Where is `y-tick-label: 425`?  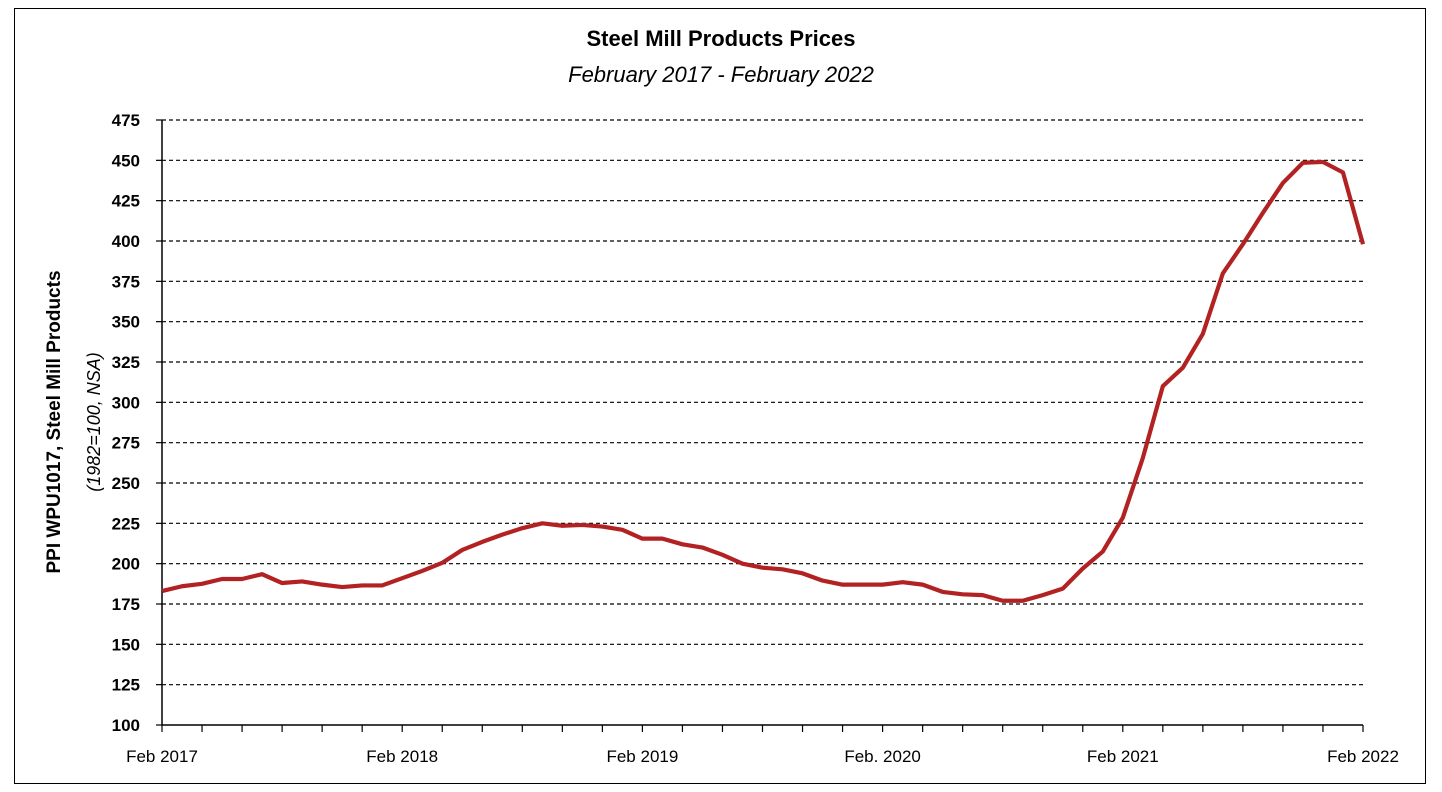 y-tick-label: 425 is located at coordinates (126, 201).